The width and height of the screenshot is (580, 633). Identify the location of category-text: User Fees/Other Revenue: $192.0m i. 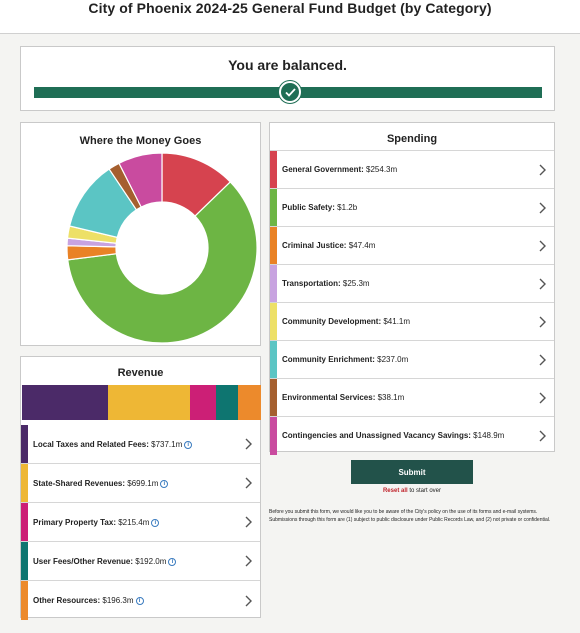
(105, 561).